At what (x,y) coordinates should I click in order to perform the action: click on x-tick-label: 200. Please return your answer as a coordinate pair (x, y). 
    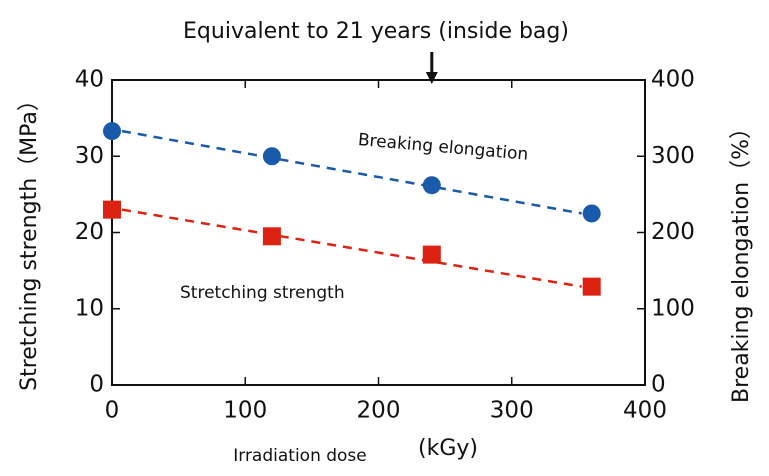
    Looking at the image, I should click on (379, 411).